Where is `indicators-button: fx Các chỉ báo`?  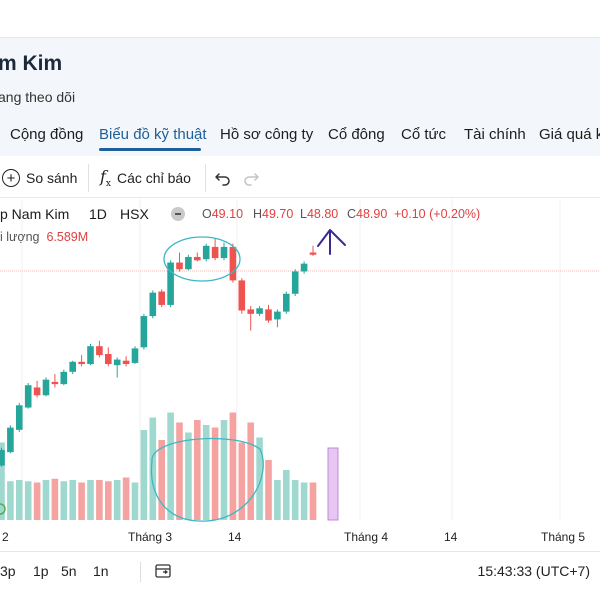 indicators-button: fx Các chỉ báo is located at coordinates (145, 178).